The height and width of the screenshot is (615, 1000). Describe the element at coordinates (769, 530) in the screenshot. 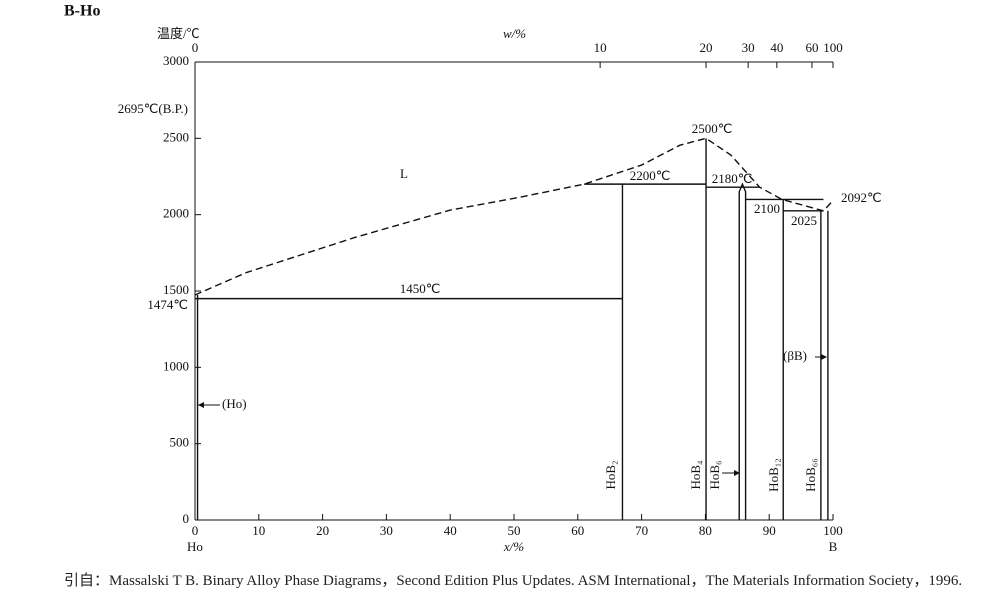

I see `x-tick-label: 90` at that location.